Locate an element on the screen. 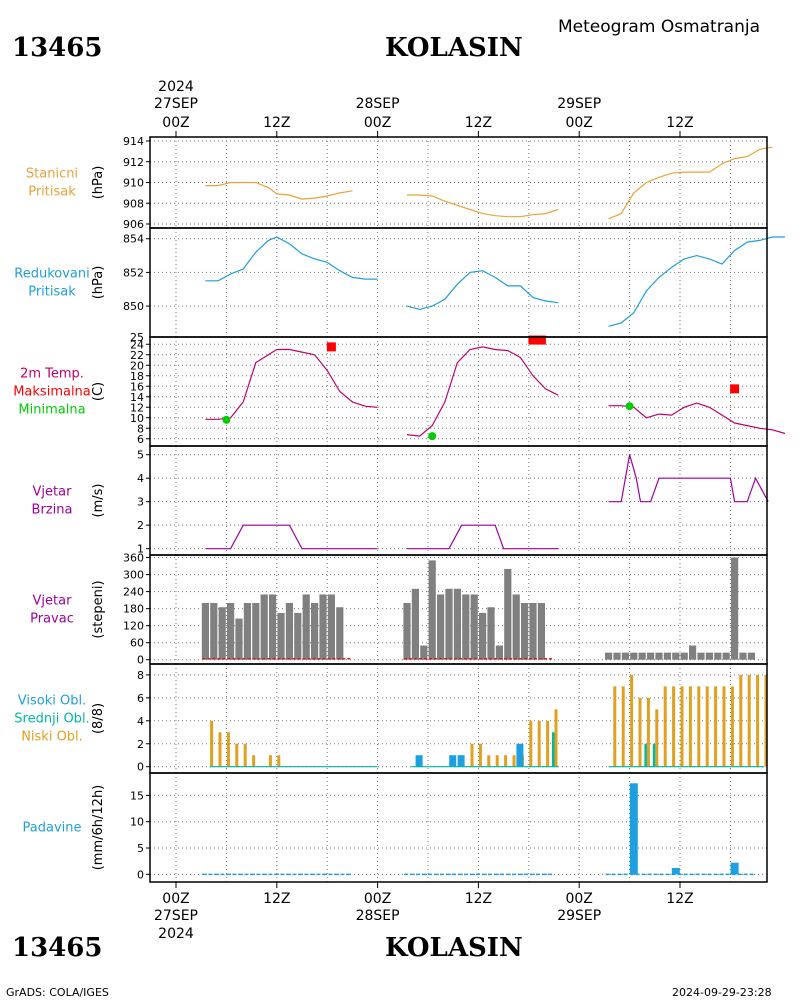  y-tick-label: 14 is located at coordinates (137, 397).